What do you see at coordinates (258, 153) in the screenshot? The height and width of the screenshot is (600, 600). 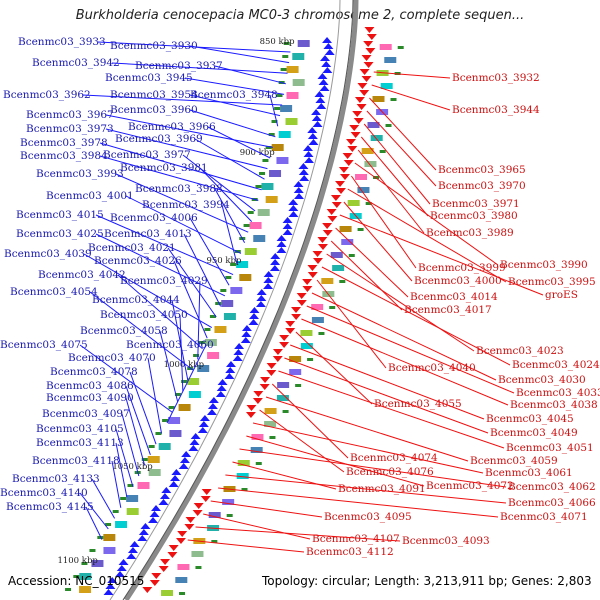 I see `scale-tick-label: 900 kbp` at bounding box center [258, 153].